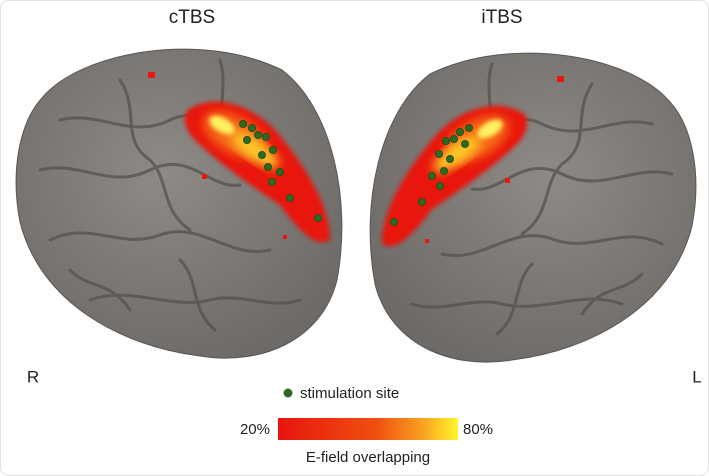 Image resolution: width=709 pixels, height=476 pixels. Describe the element at coordinates (368, 429) in the screenshot. I see `colorbar` at that location.